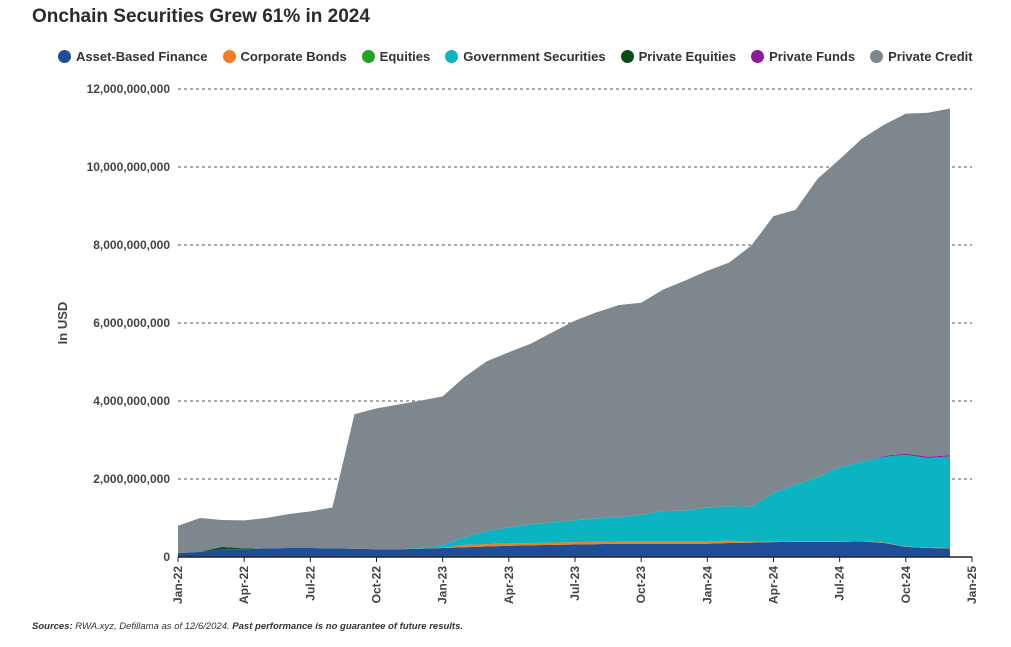 The width and height of the screenshot is (1011, 647). Describe the element at coordinates (131, 479) in the screenshot. I see `y-tick-label: 2,000,000,000` at that location.